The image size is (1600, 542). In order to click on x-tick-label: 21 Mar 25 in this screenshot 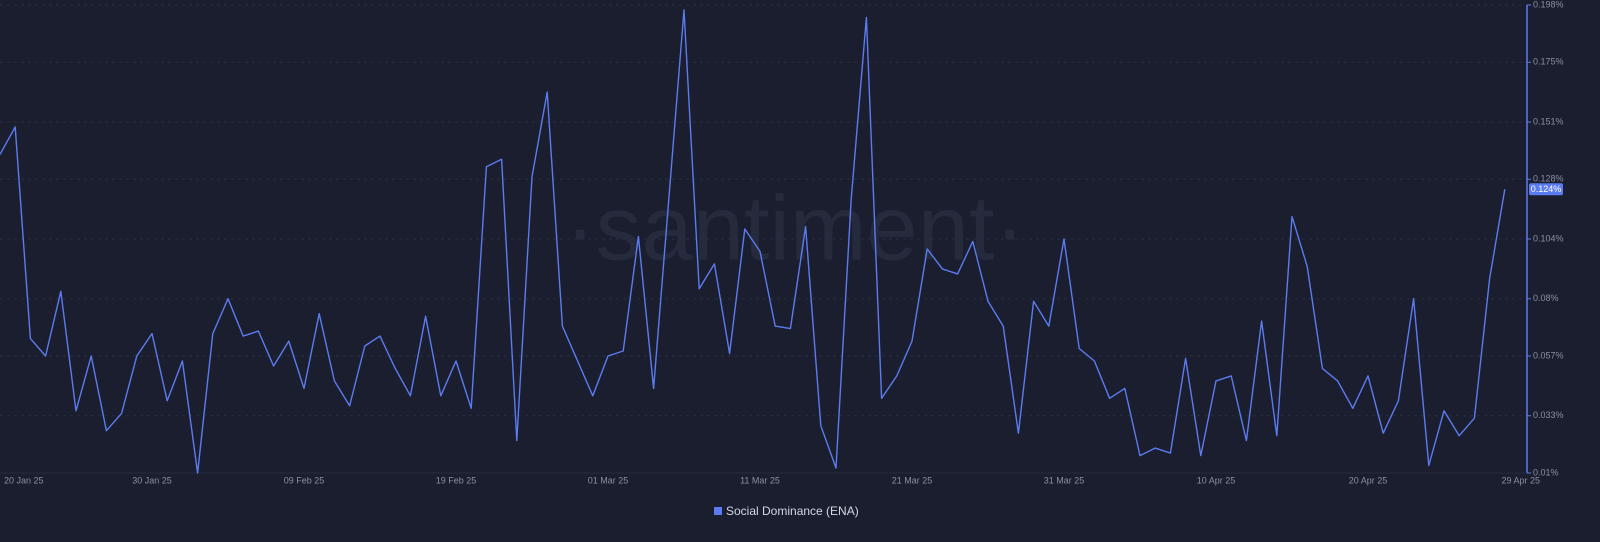, I will do `click(912, 480)`.